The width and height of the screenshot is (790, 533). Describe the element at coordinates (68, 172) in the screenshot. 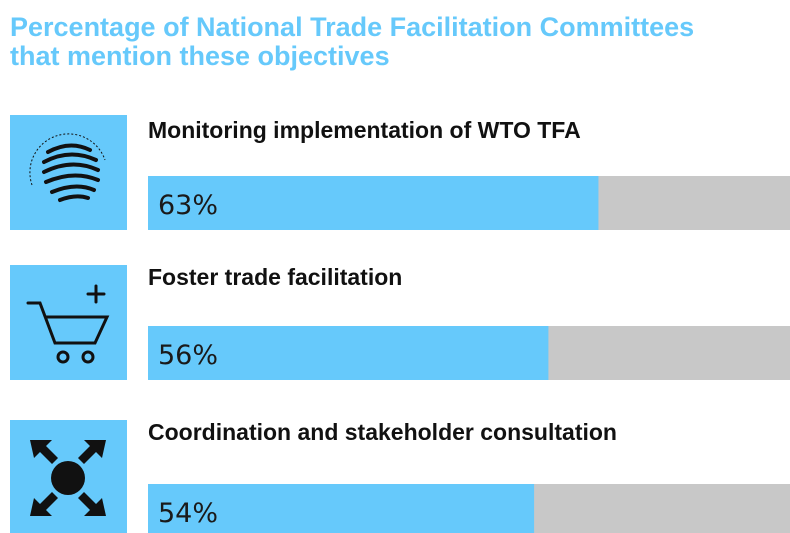

I see `icon-wto` at that location.